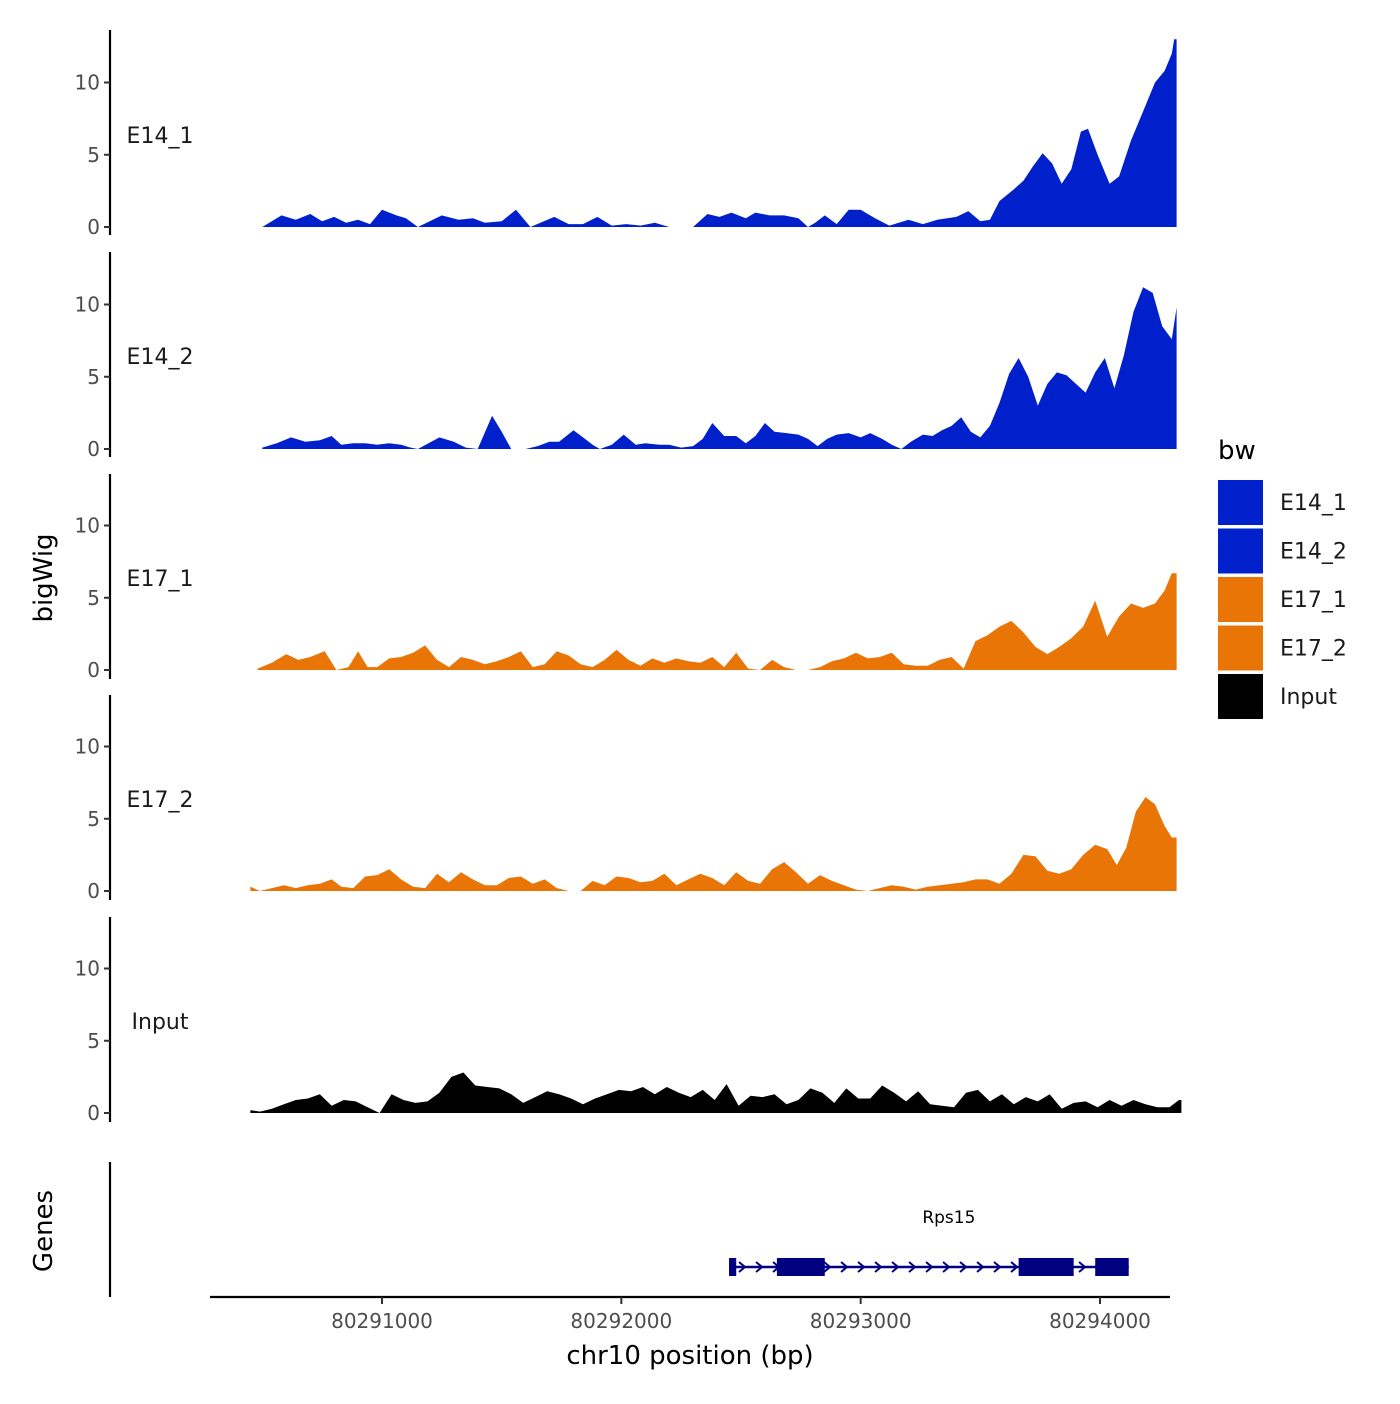 This screenshot has height=1404, width=1400. Describe the element at coordinates (1237, 451) in the screenshot. I see `legend-title: bw` at that location.